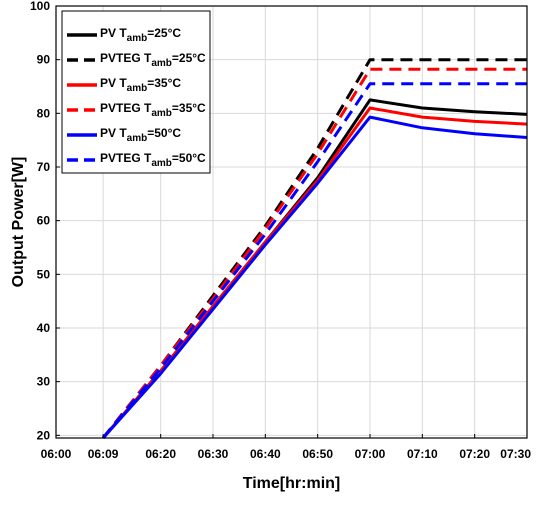 The image size is (550, 505). I want to click on x-axis-label: Time[hr:min], so click(291, 483).